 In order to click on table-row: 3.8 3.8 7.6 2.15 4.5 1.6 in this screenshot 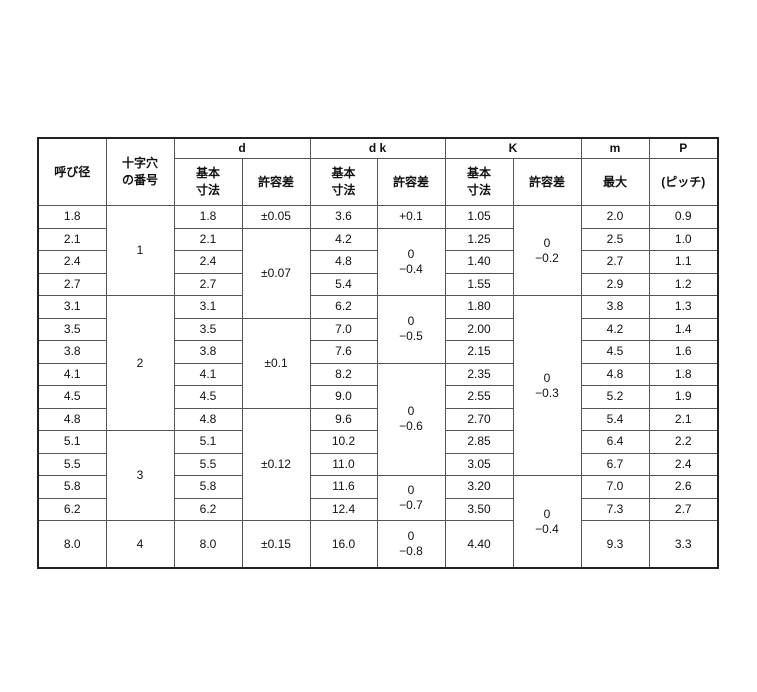, I will do `click(378, 352)`.